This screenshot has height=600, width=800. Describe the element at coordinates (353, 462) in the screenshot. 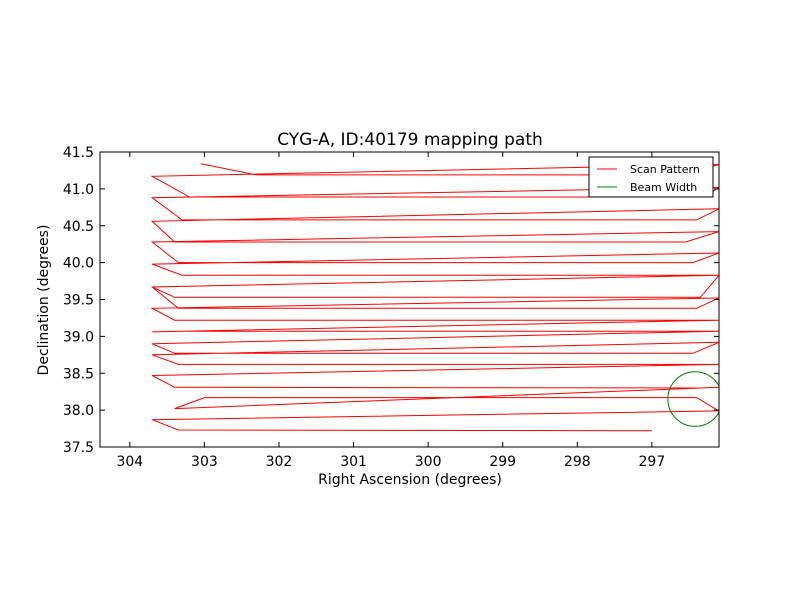

I see `x-tick-label: 301` at that location.